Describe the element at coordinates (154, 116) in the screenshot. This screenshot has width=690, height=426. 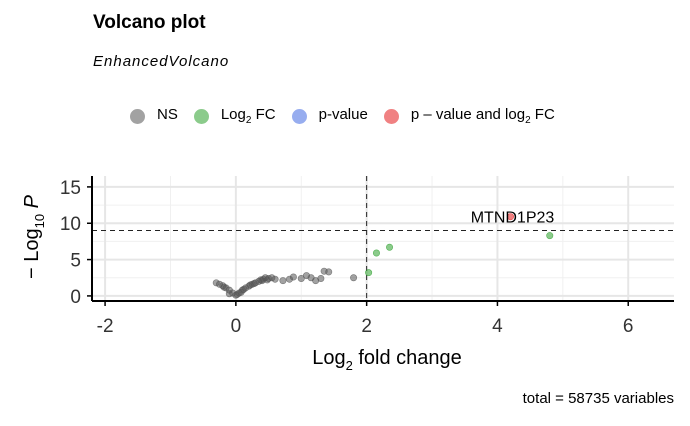
I see `legend-item-ns: NS` at that location.